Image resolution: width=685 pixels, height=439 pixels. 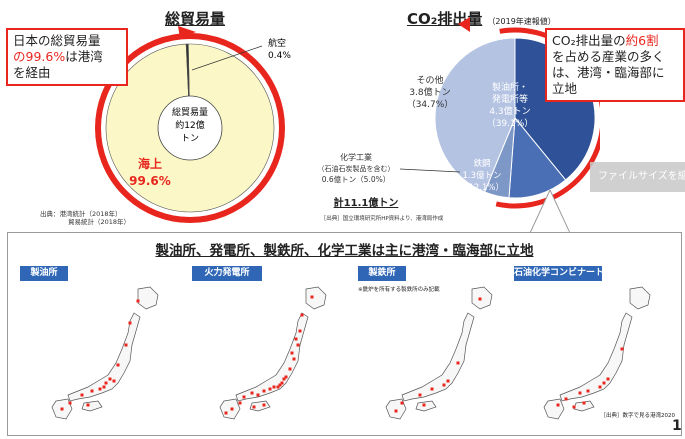 I want to click on co2-title-note: （2019年速報値）, so click(x=521, y=21).